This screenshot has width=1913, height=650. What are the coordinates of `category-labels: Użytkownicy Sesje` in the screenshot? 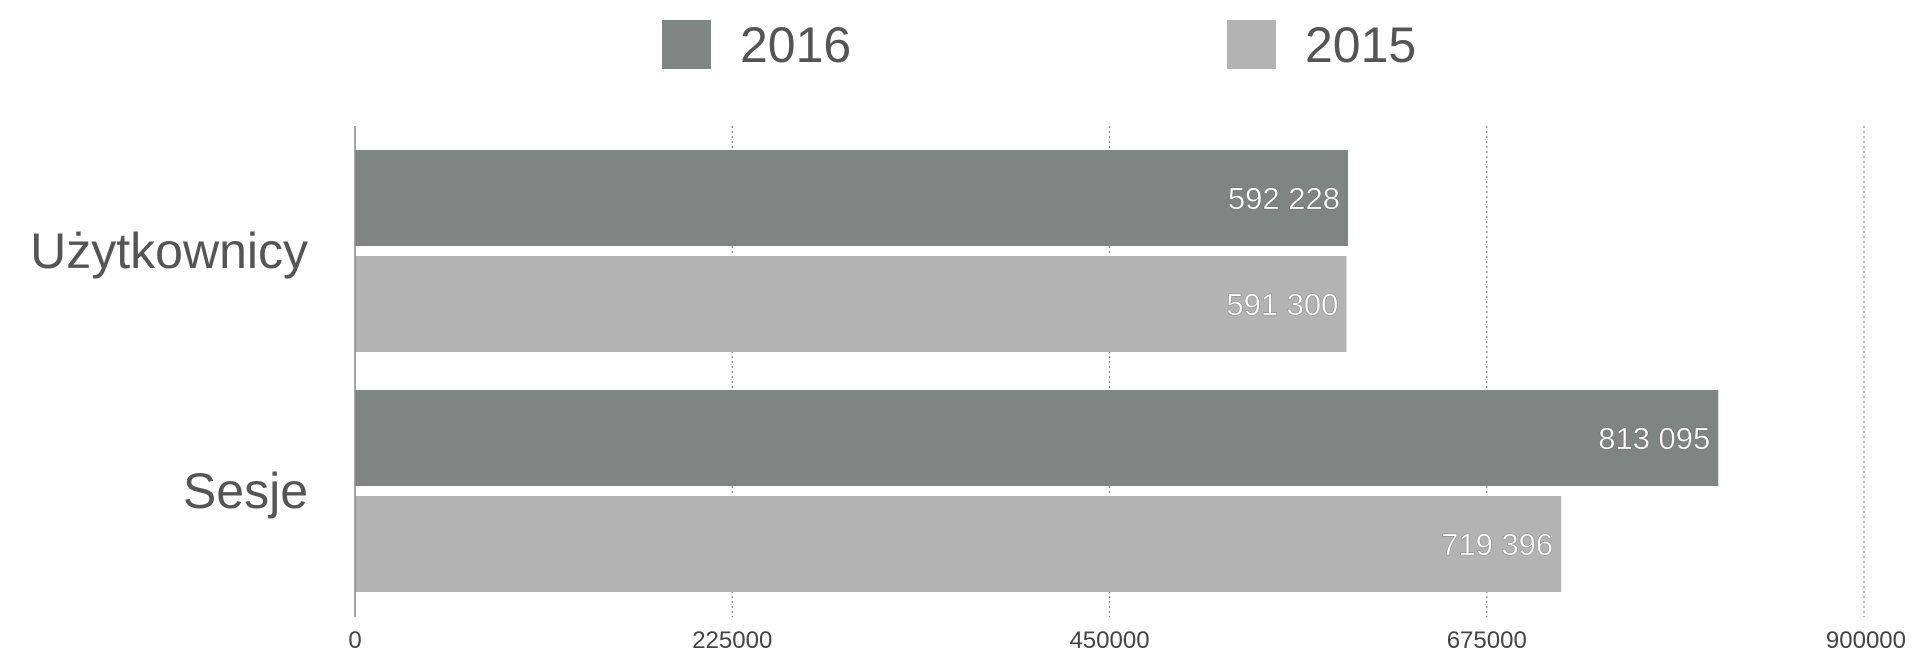 It's located at (169, 371).